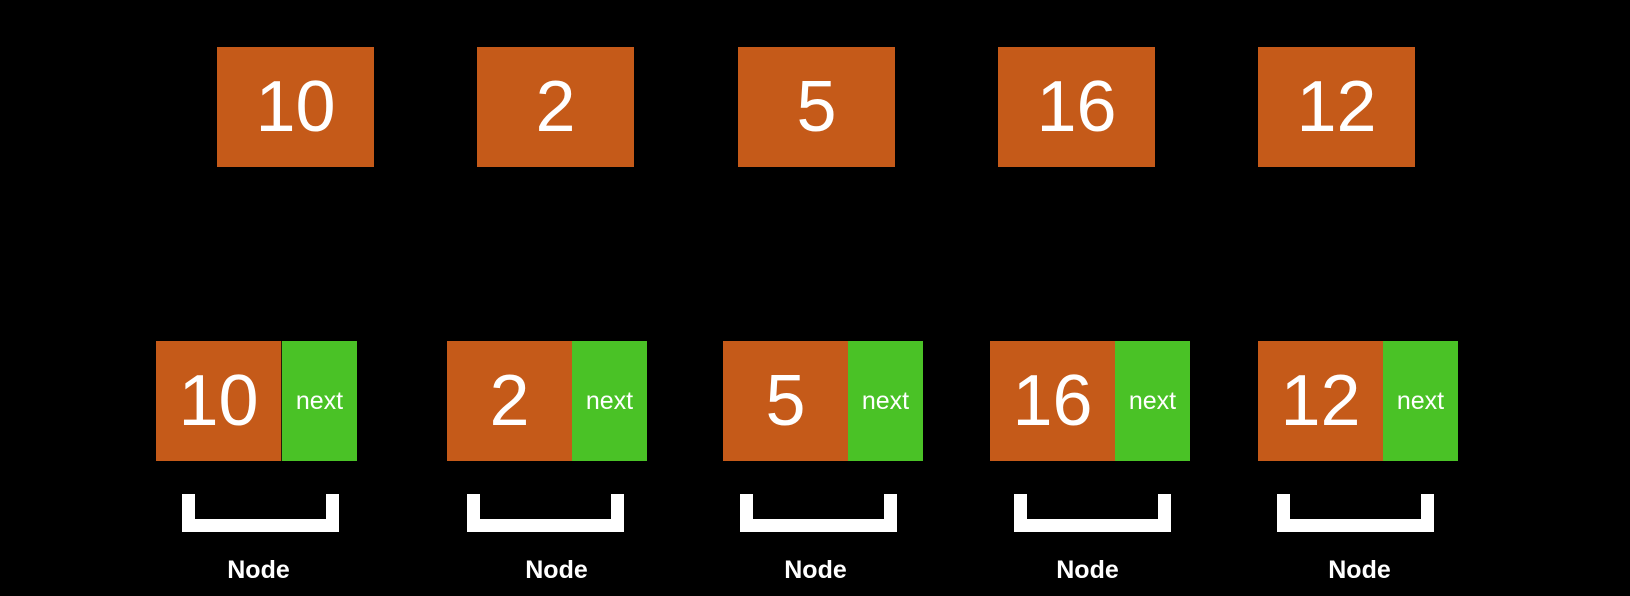 The height and width of the screenshot is (596, 1630). Describe the element at coordinates (1052, 401) in the screenshot. I see `node-data-cell: 16` at that location.